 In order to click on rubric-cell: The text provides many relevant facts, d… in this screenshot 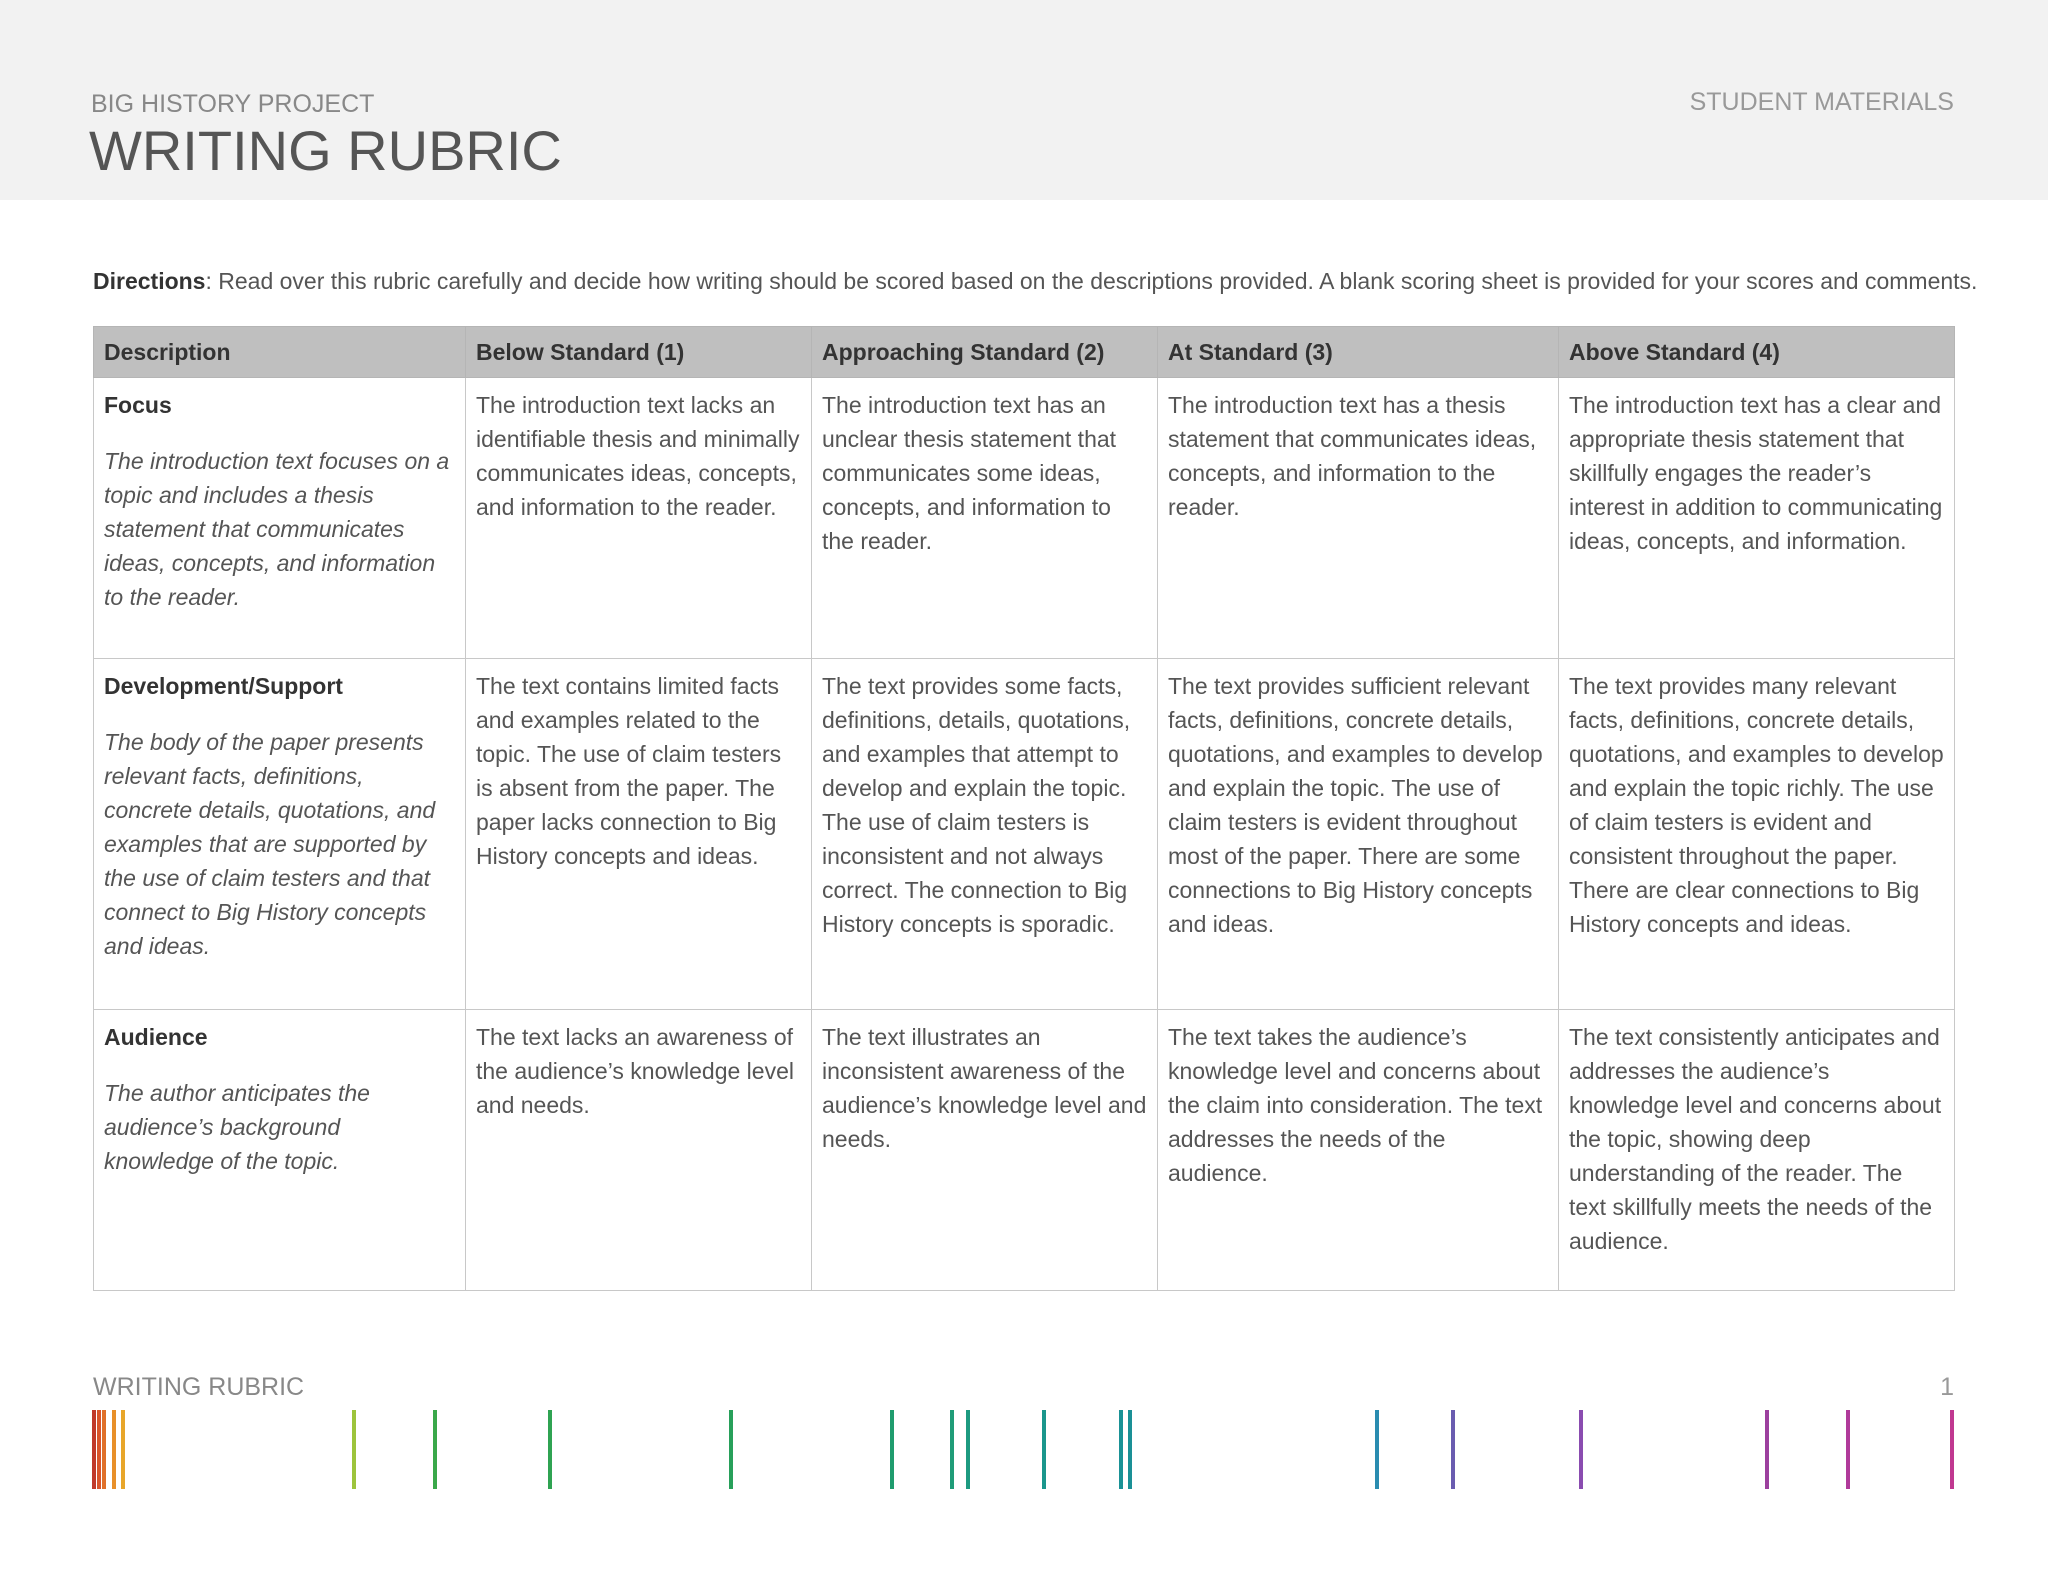, I will do `click(1756, 834)`.